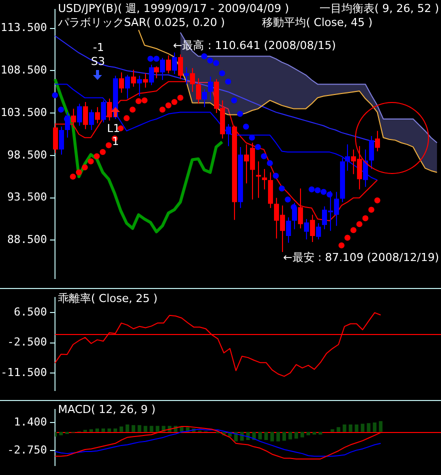 This screenshot has height=475, width=441. I want to click on y-tick-label: -11.500, so click(23, 372).